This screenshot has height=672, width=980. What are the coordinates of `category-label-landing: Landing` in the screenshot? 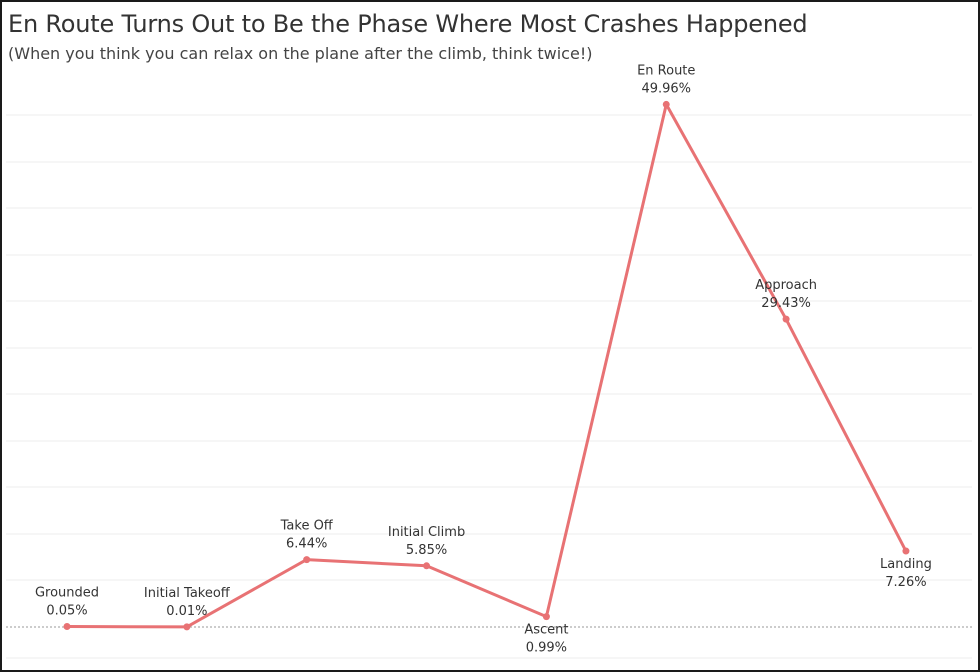 It's located at (906, 564).